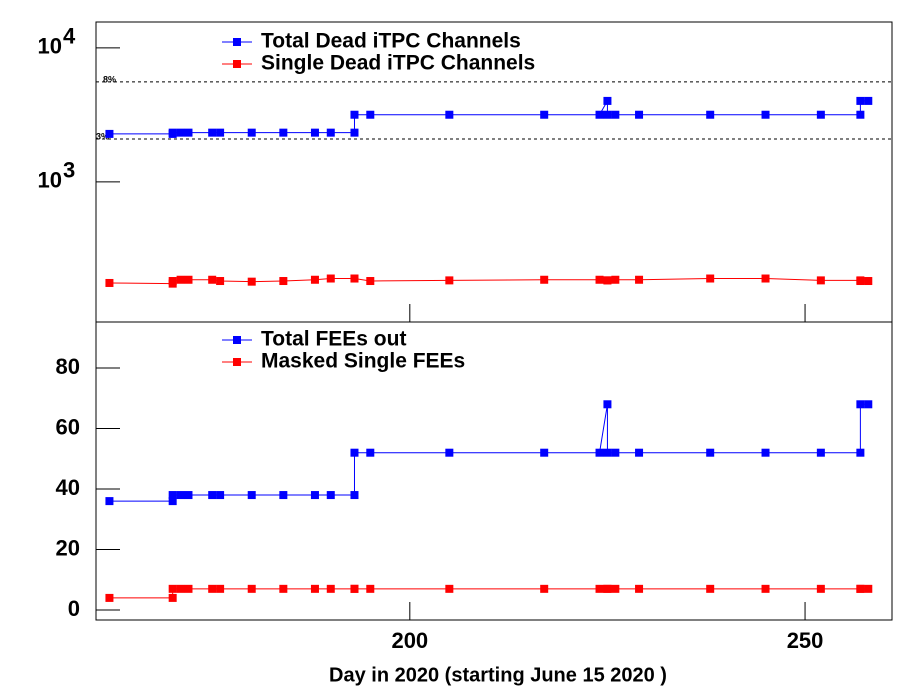 This screenshot has width=922, height=692. I want to click on legend-label: Total FEEs out, so click(333, 339).